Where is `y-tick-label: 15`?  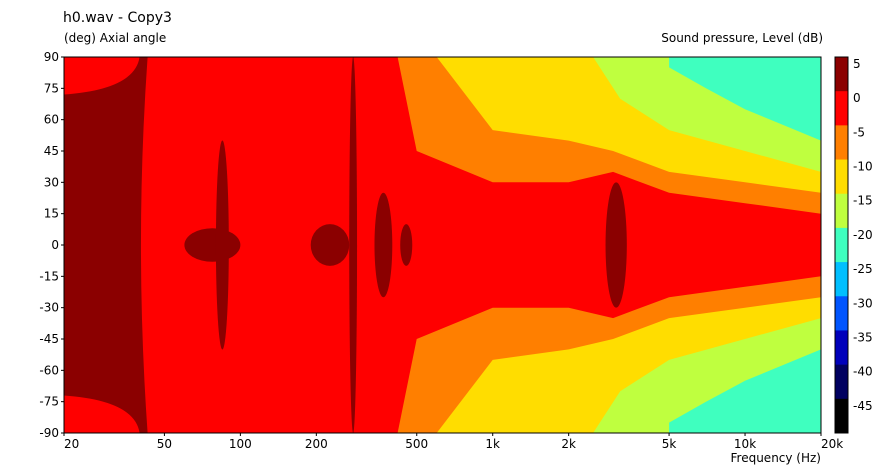 y-tick-label: 15 is located at coordinates (51, 214).